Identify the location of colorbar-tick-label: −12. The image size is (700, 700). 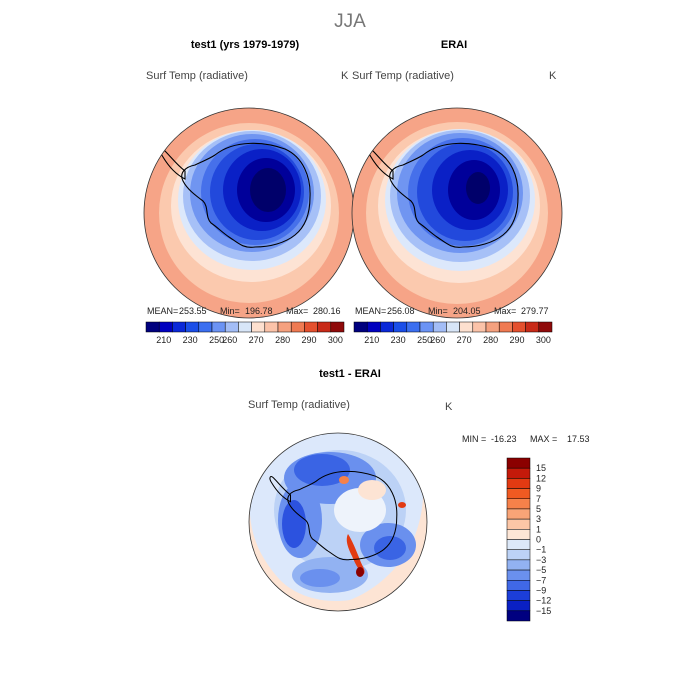
(543, 601).